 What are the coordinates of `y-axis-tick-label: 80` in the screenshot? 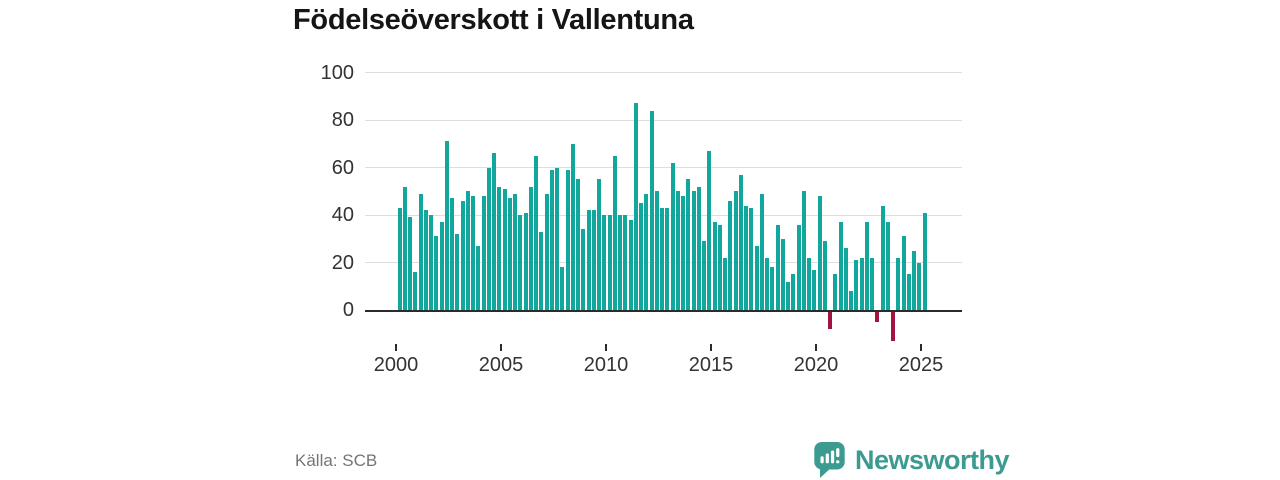 It's located at (342, 120).